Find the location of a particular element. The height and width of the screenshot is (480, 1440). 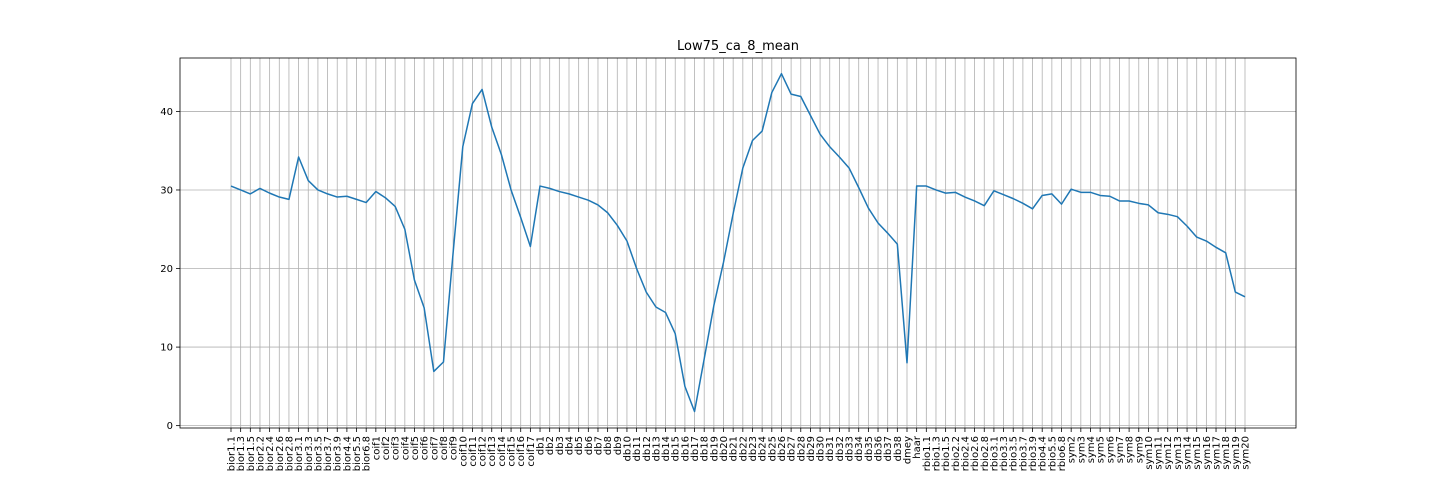

x-tick-label: sym20 is located at coordinates (1246, 453).